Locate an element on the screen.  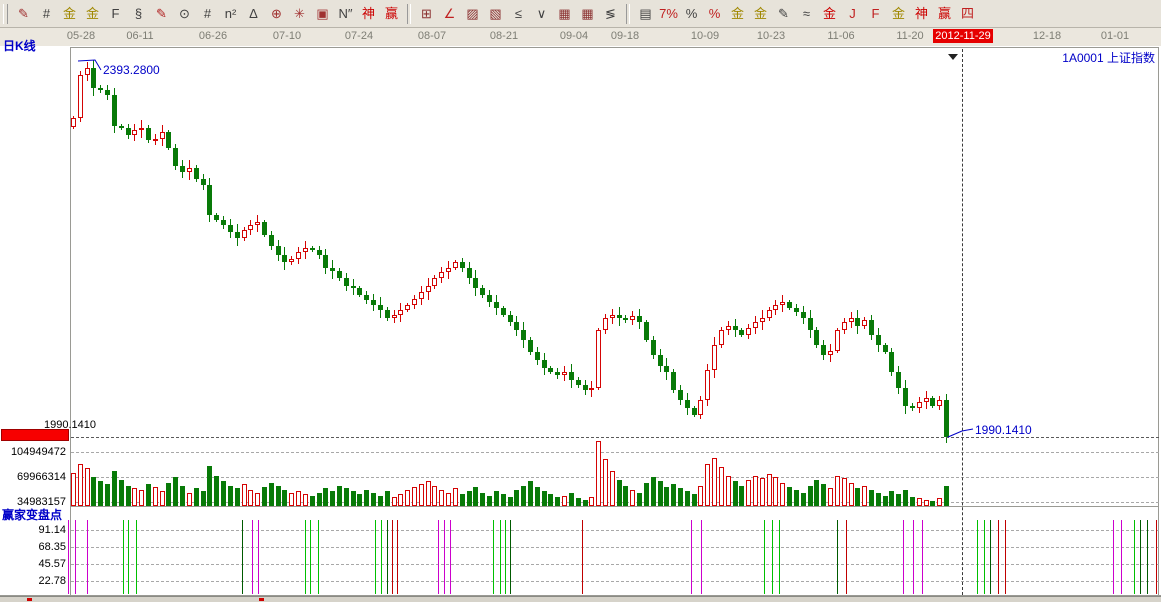
shen-tool-icon: 神 is located at coordinates (368, 13).